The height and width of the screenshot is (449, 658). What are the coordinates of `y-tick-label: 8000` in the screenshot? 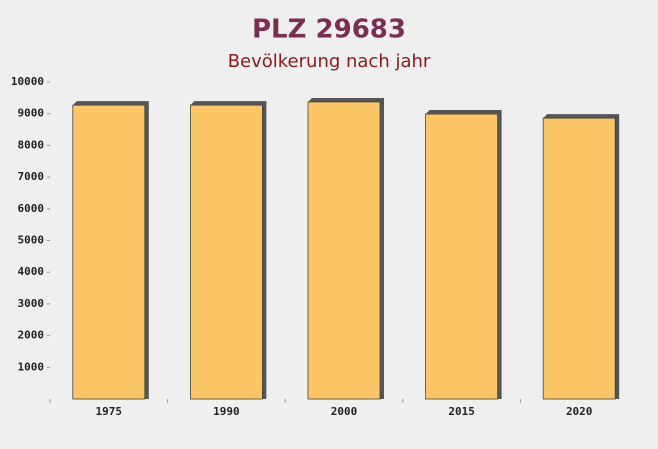 It's located at (31, 144).